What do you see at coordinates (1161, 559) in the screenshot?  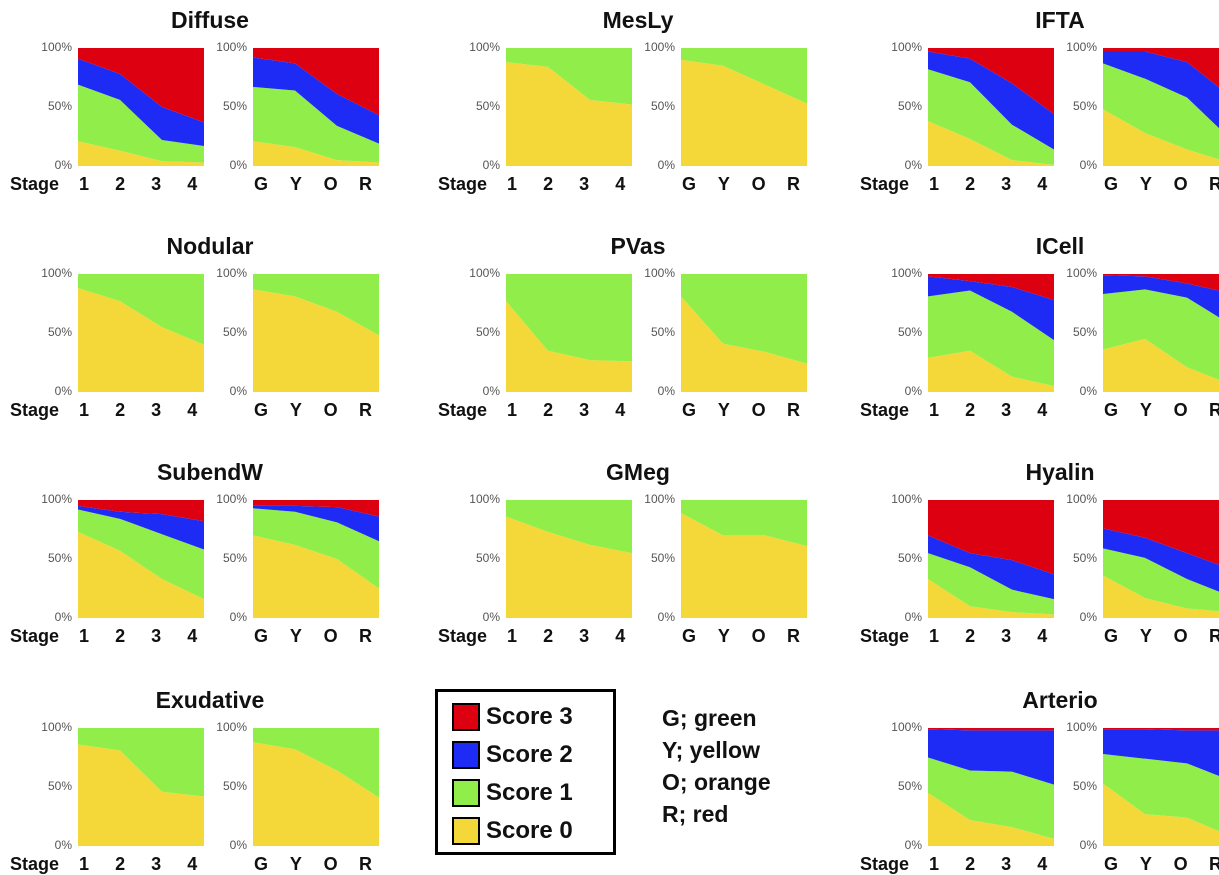 I see `hyalin-color-plot` at bounding box center [1161, 559].